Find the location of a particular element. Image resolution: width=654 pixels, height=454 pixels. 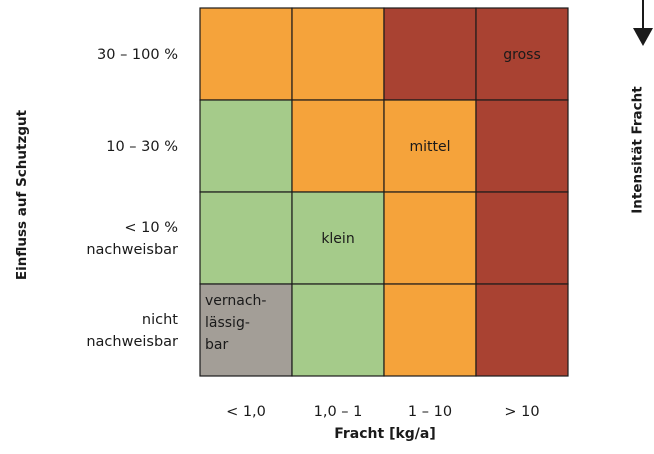

y-axis-title: Einfluss auf Schutzgut is located at coordinates (22, 195).